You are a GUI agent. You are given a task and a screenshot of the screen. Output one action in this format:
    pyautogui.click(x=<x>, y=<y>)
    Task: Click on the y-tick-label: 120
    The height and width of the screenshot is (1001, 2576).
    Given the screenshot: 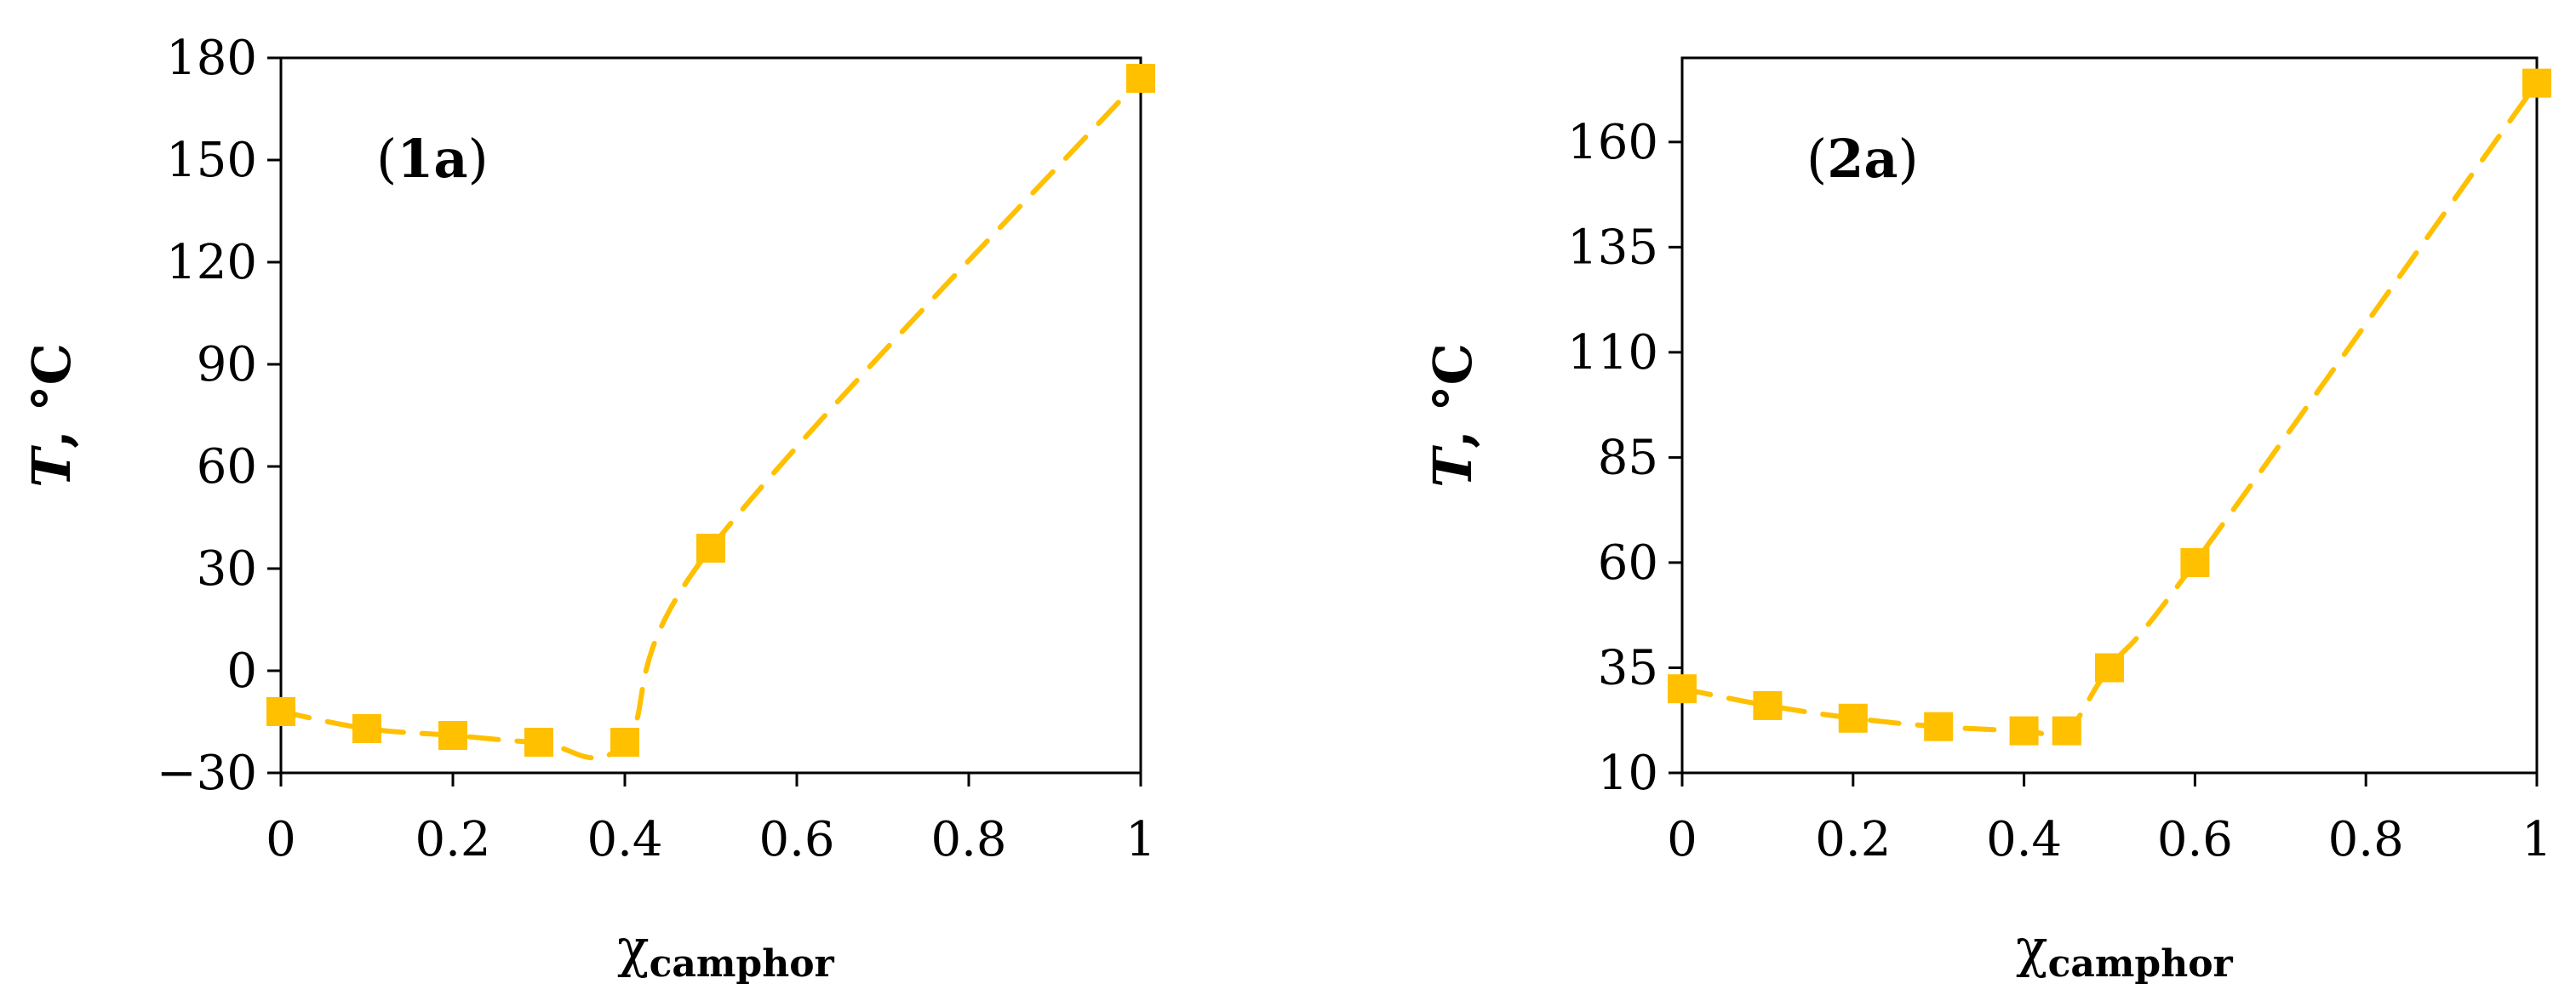 What is the action you would take?
    pyautogui.click(x=212, y=262)
    